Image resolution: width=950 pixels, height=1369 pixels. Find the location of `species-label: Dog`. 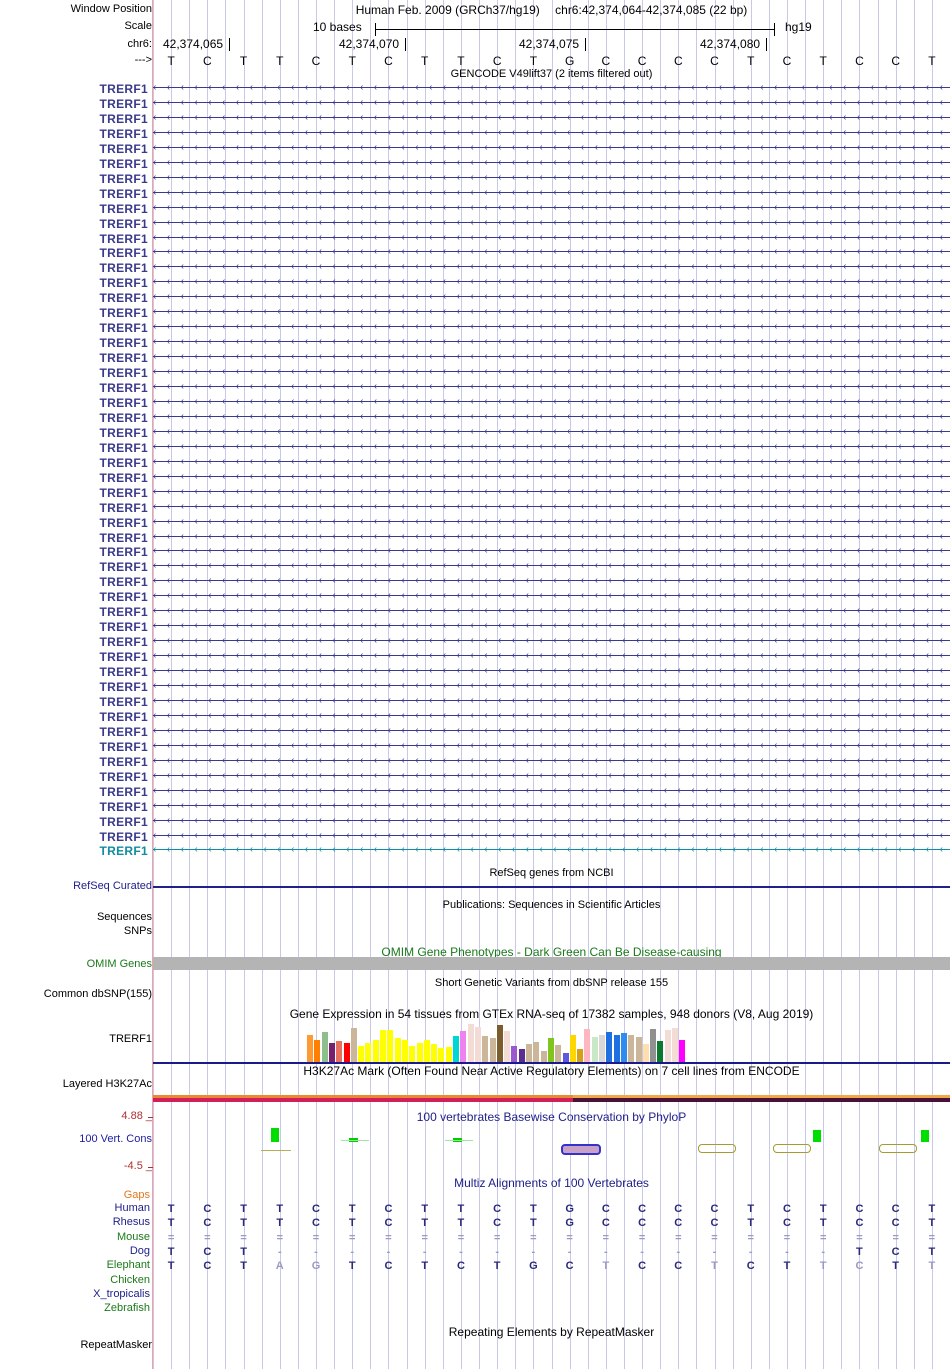

species-label: Dog is located at coordinates (139, 1250).